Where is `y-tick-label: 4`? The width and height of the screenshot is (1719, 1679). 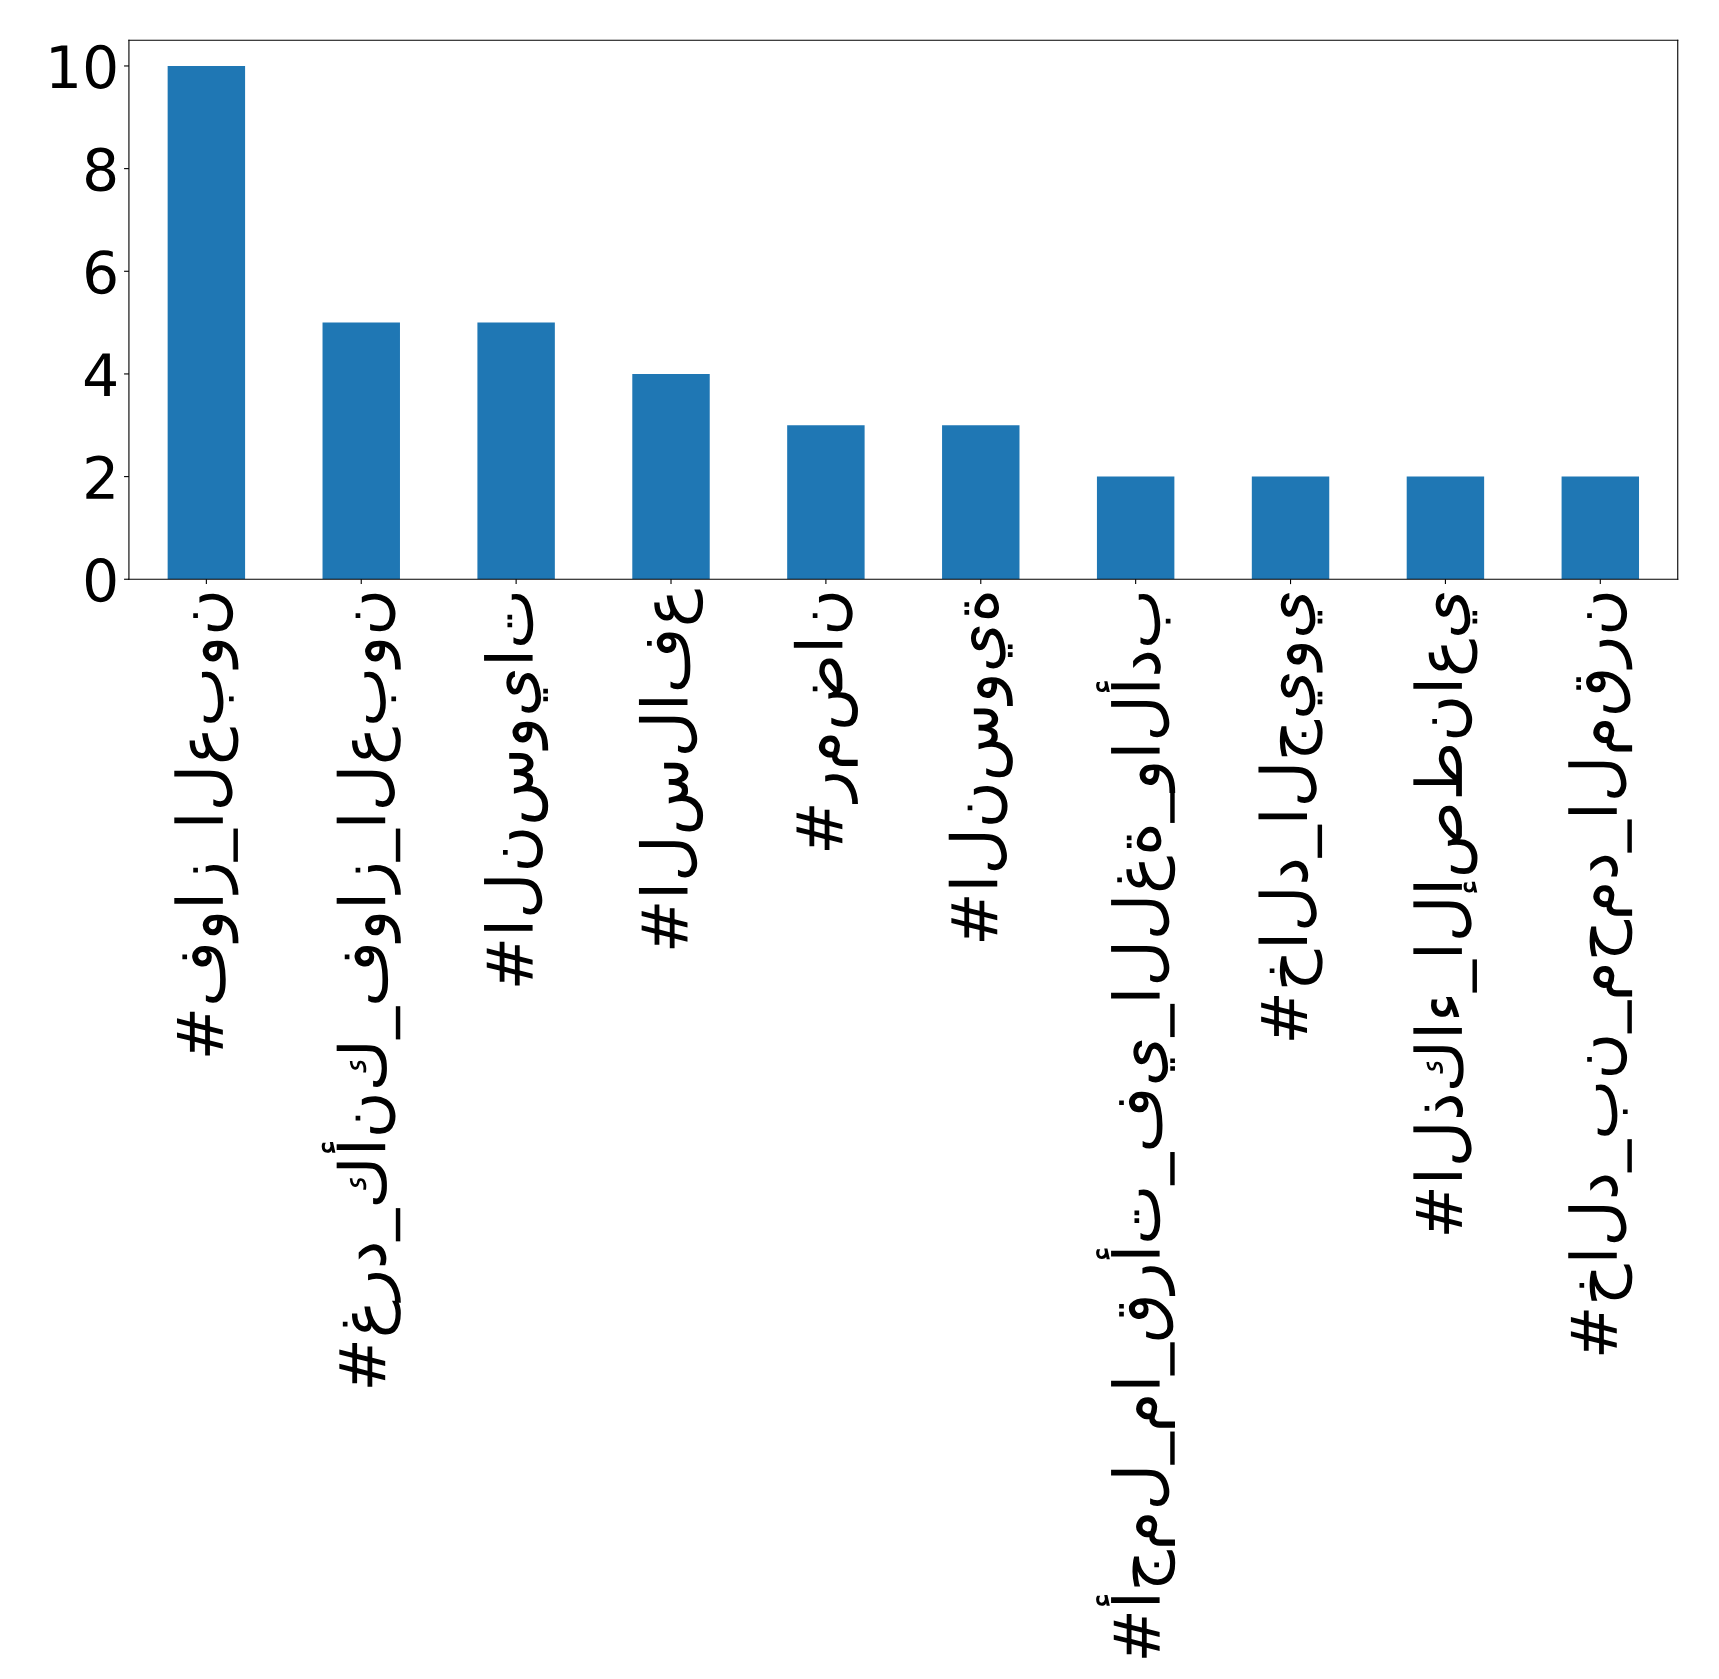 y-tick-label: 4 is located at coordinates (100, 375).